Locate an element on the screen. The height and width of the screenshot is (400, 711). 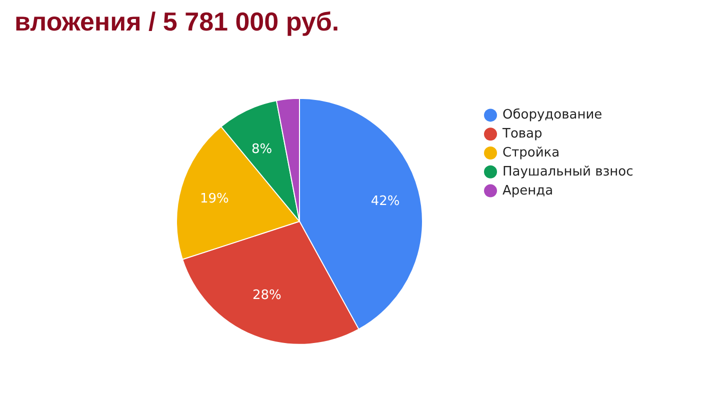
legend-label: Оборудование is located at coordinates (552, 115).